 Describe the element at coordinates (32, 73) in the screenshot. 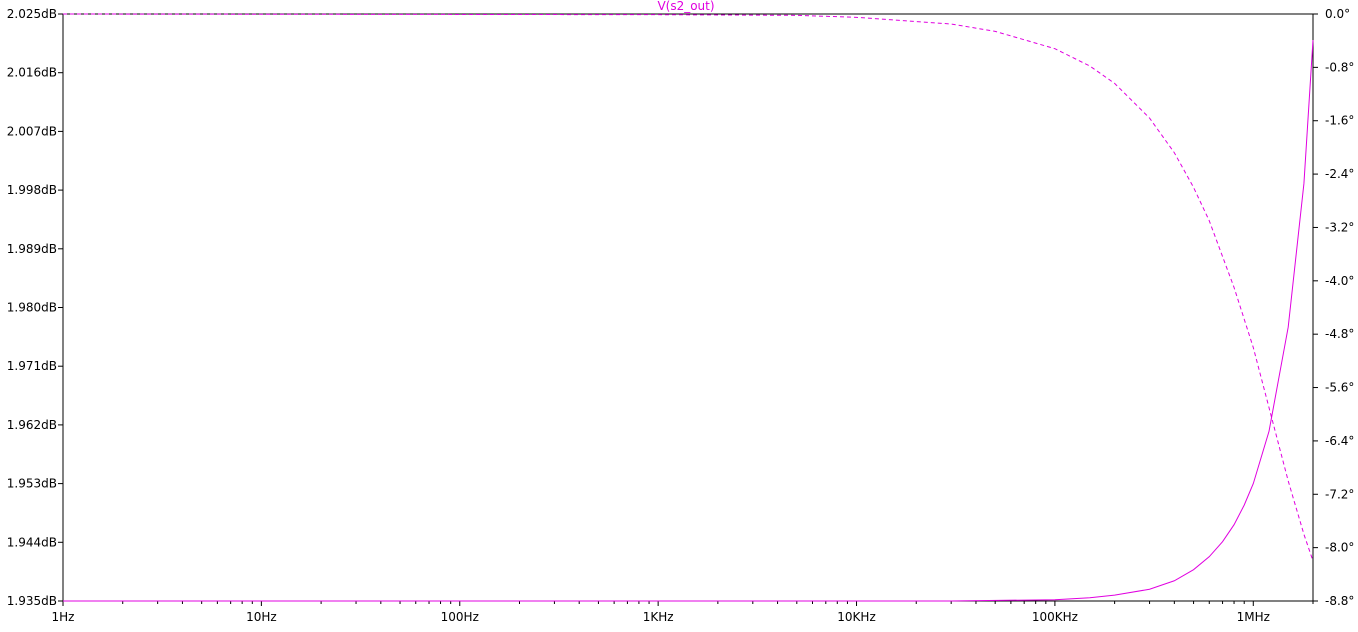

I see `left-tick-label: 2.016dB` at that location.